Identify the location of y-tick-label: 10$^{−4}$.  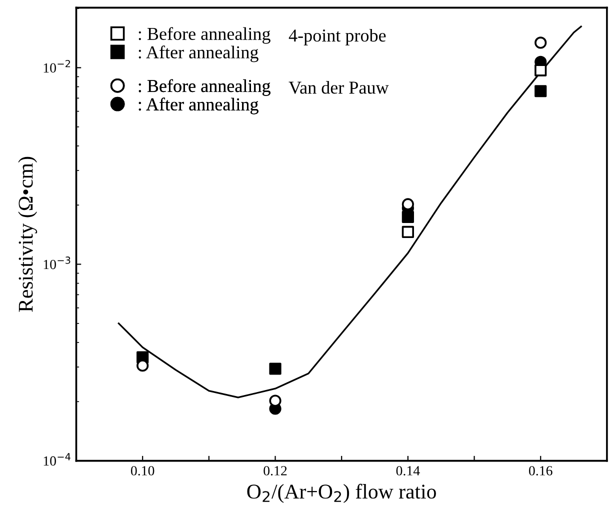
(57, 459).